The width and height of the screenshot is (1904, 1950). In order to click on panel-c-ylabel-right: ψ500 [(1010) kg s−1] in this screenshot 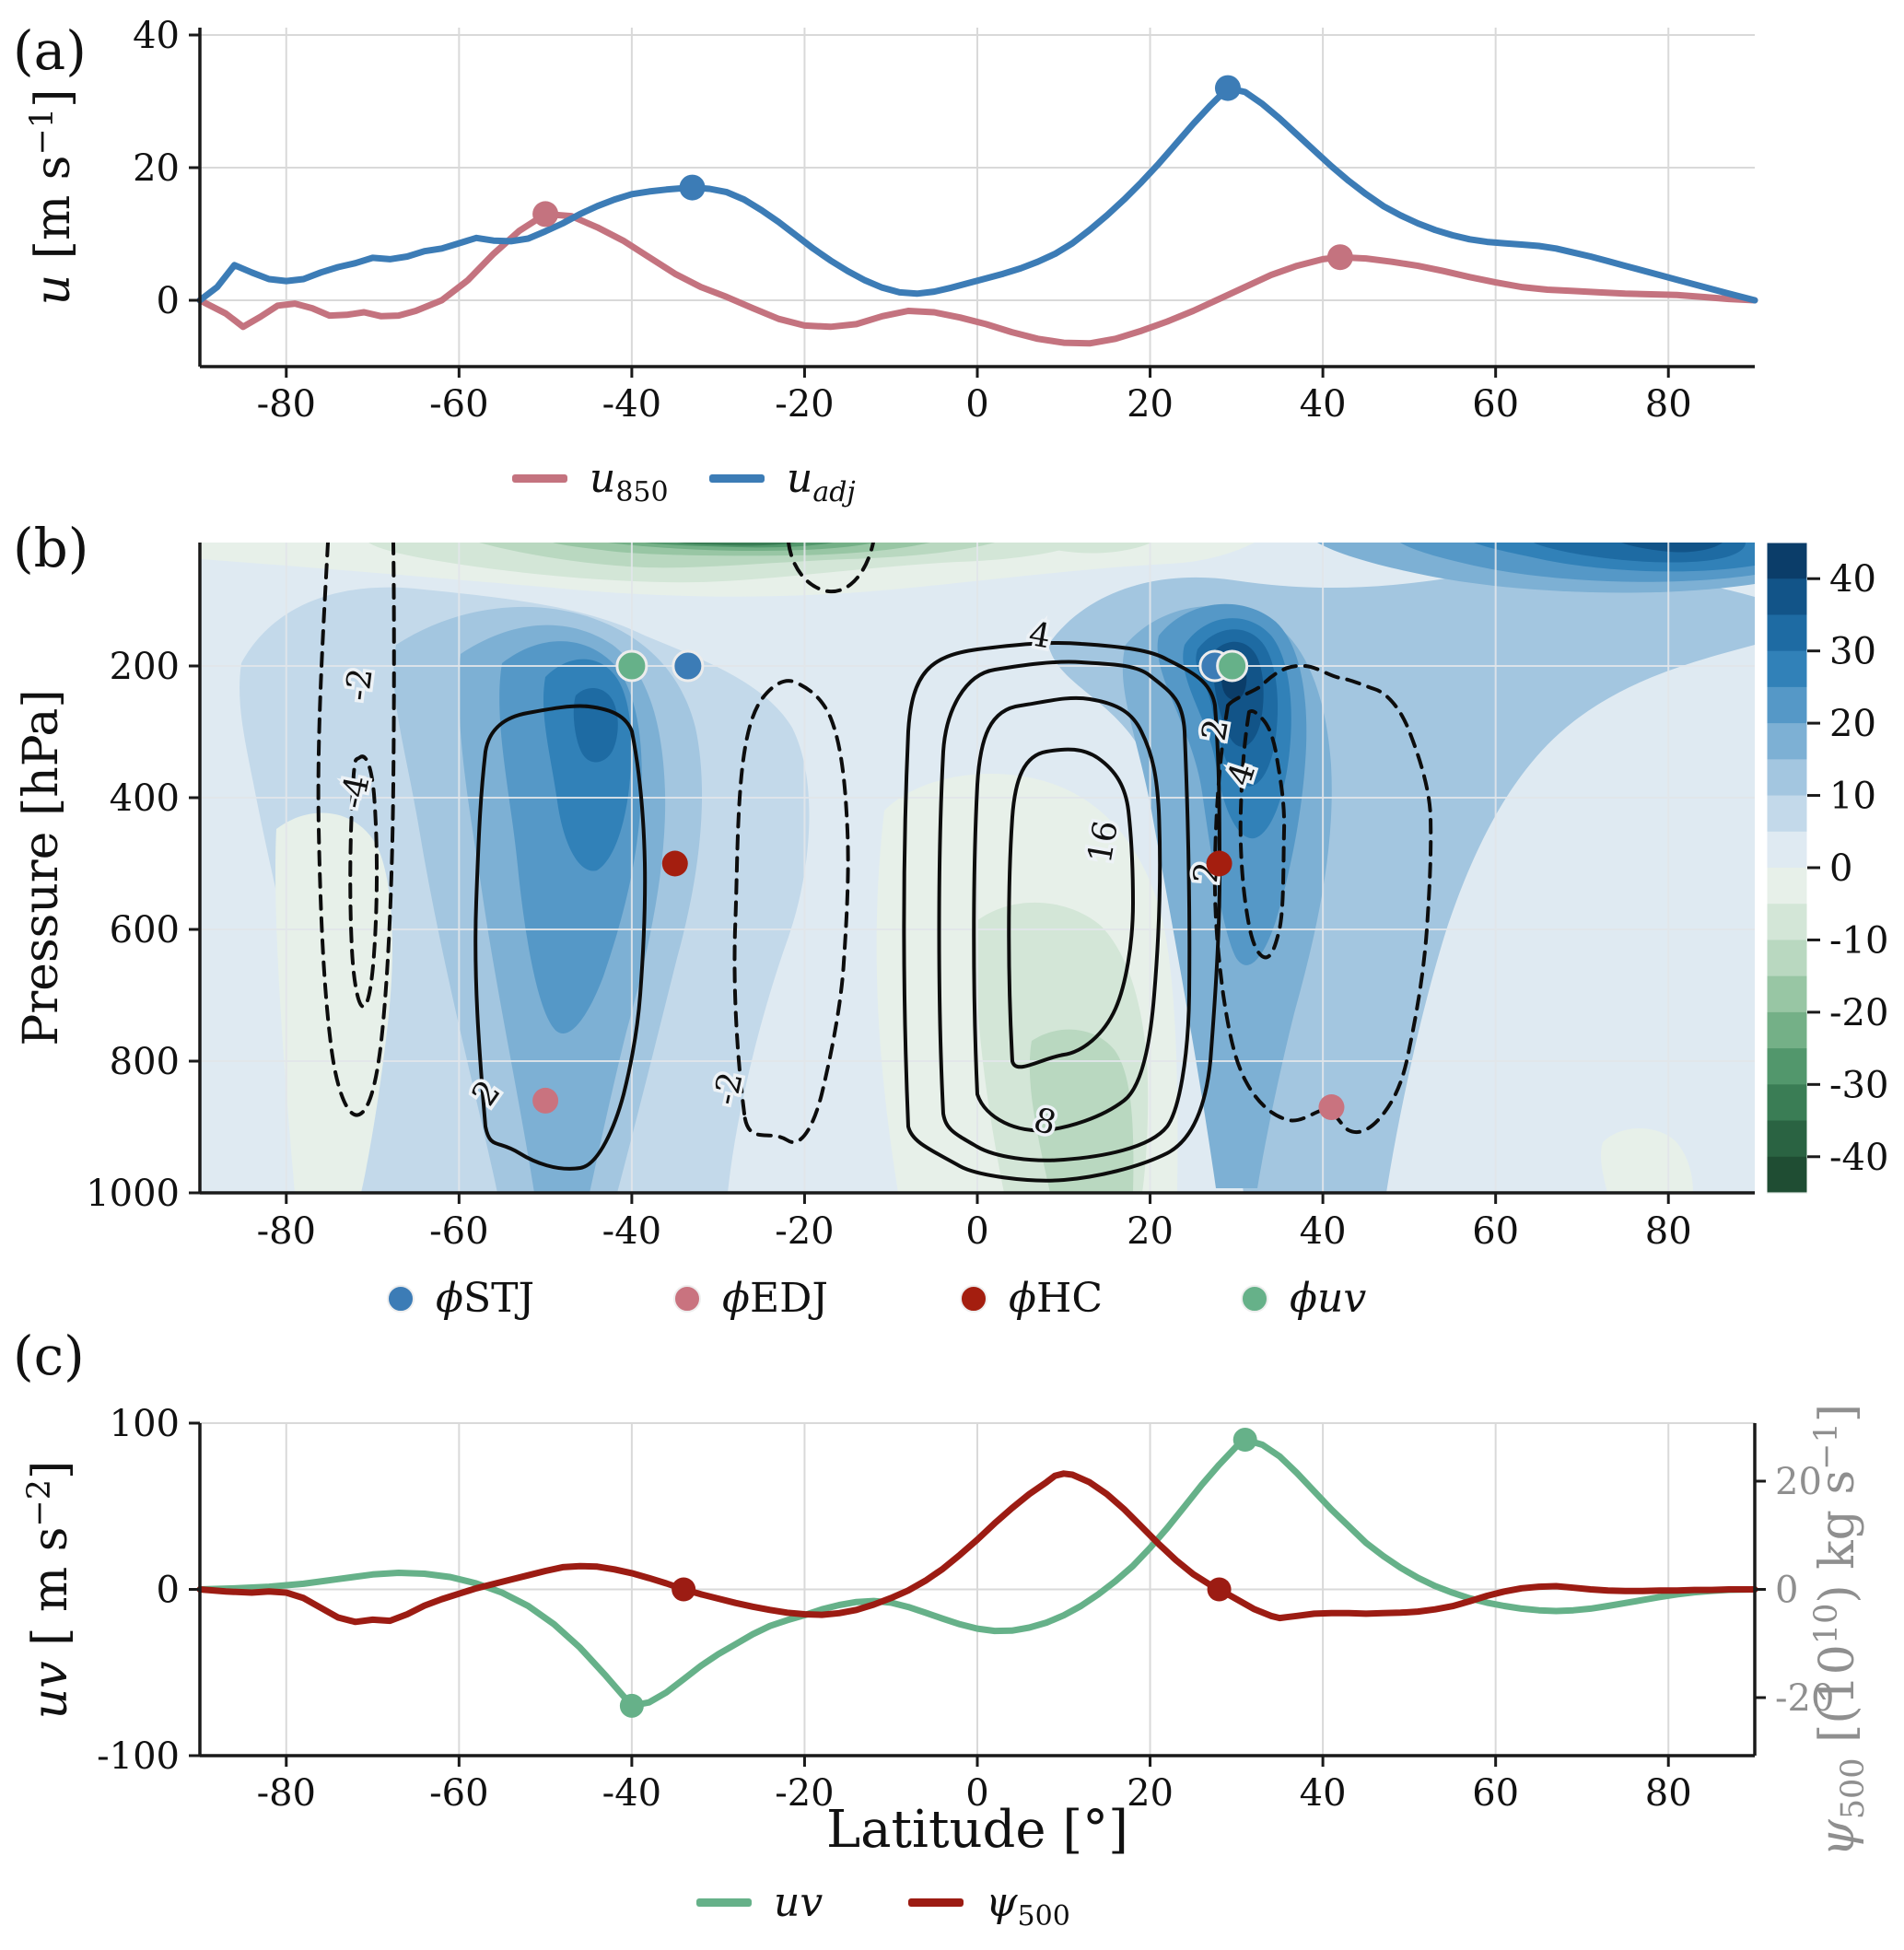, I will do `click(1840, 1630)`.